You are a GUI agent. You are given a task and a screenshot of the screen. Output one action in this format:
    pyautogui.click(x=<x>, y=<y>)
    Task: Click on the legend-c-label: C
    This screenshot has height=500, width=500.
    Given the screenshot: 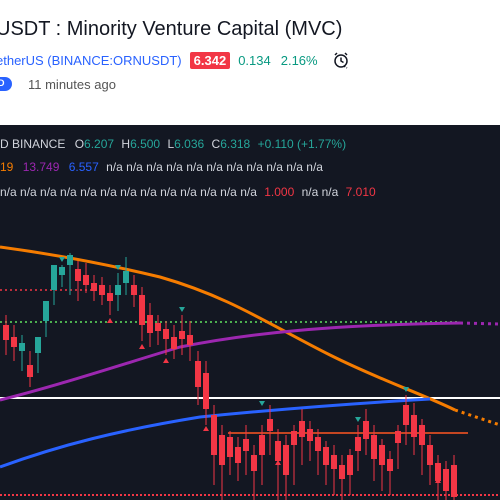 What is the action you would take?
    pyautogui.click(x=216, y=144)
    